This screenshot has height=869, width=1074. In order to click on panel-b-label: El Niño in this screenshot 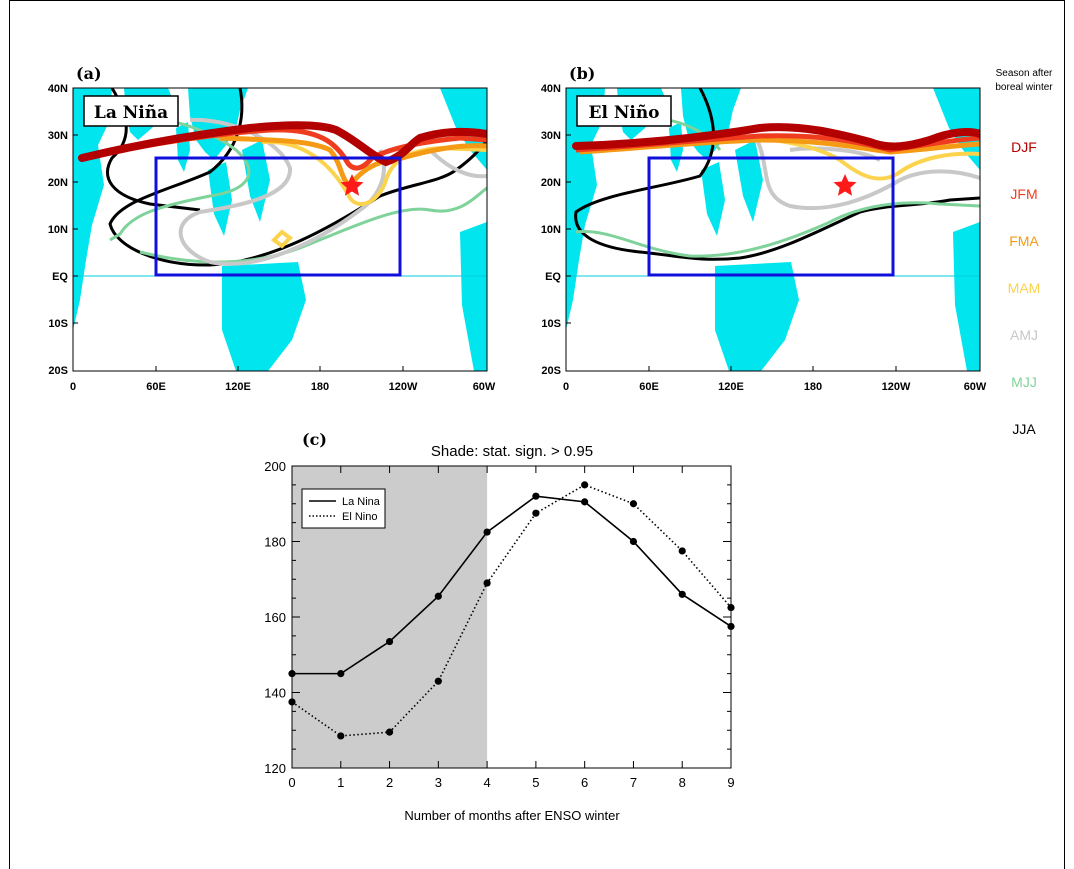, I will do `click(623, 113)`.